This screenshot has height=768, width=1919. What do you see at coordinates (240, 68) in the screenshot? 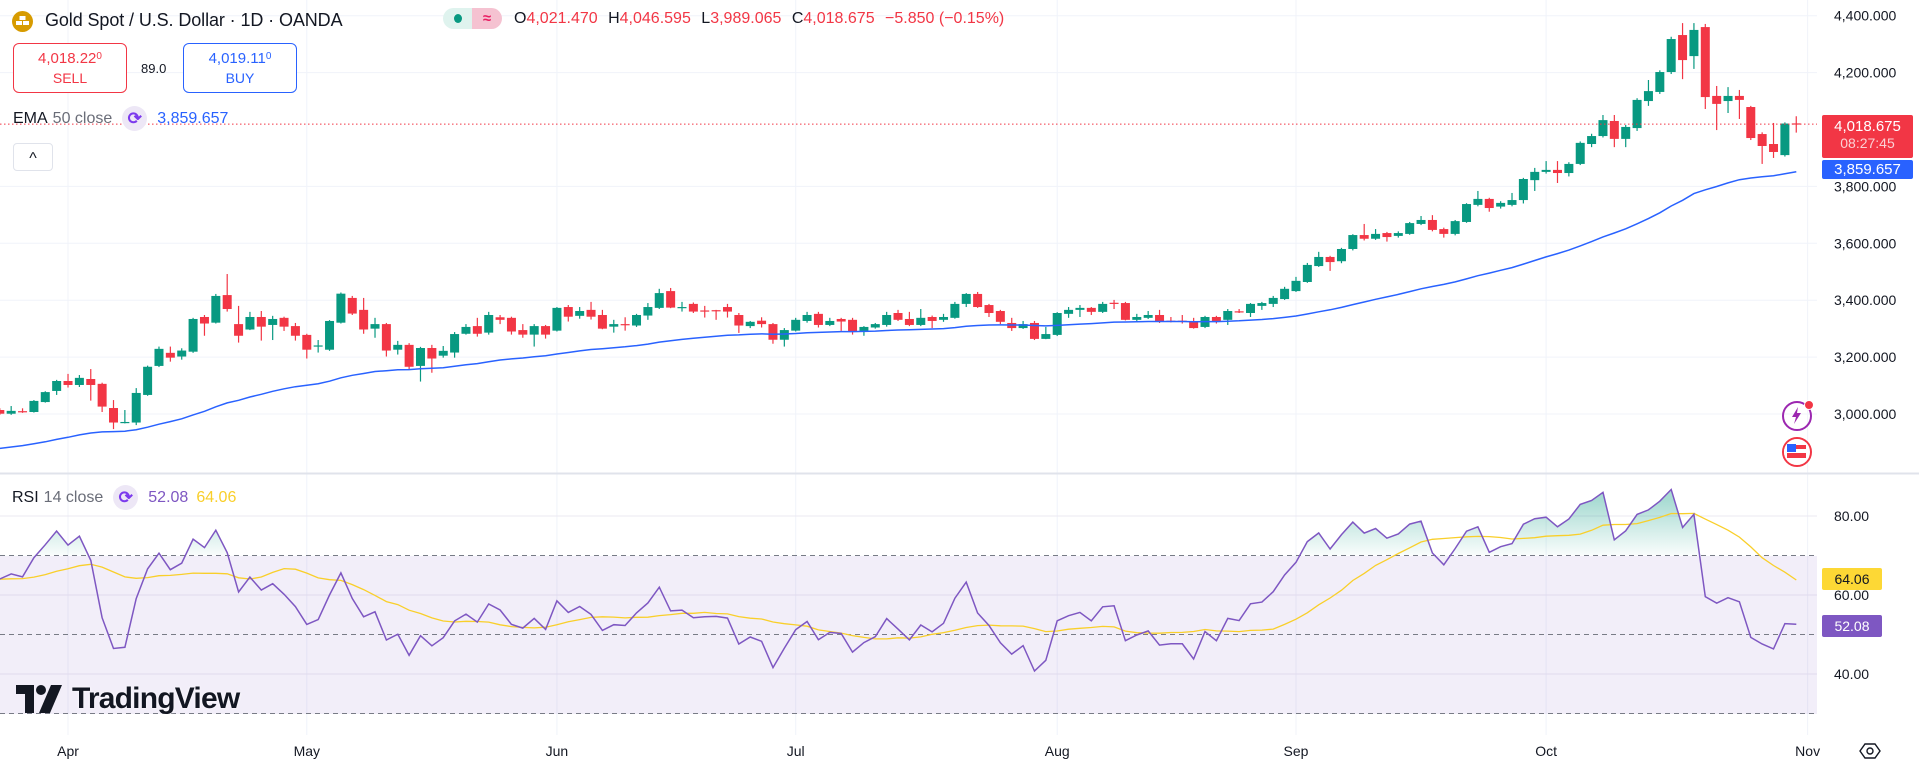
I see `buy-button: 4,019.110 BUY` at bounding box center [240, 68].